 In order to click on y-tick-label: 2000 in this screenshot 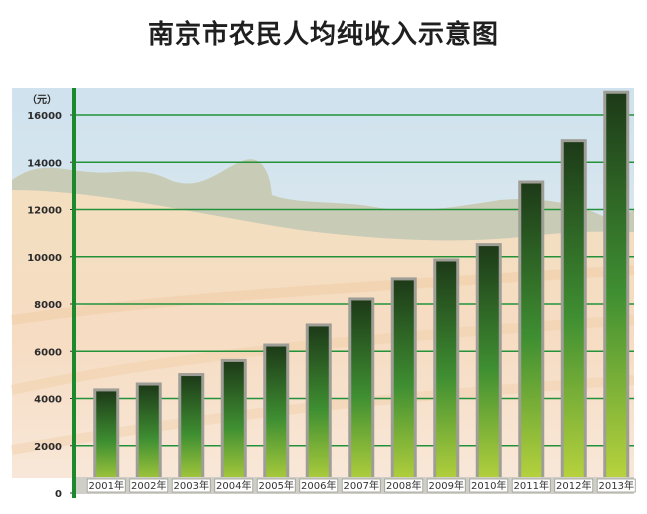, I will do `click(48, 447)`.